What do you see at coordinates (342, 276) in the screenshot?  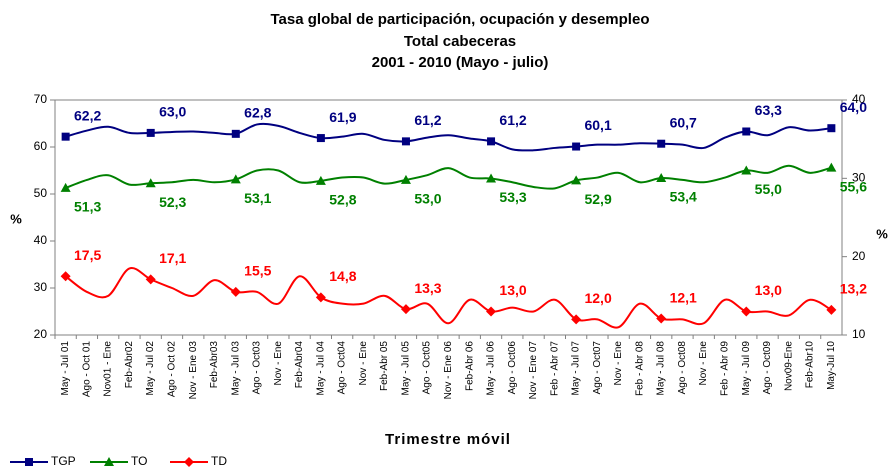 I see `data-label: 14,8` at bounding box center [342, 276].